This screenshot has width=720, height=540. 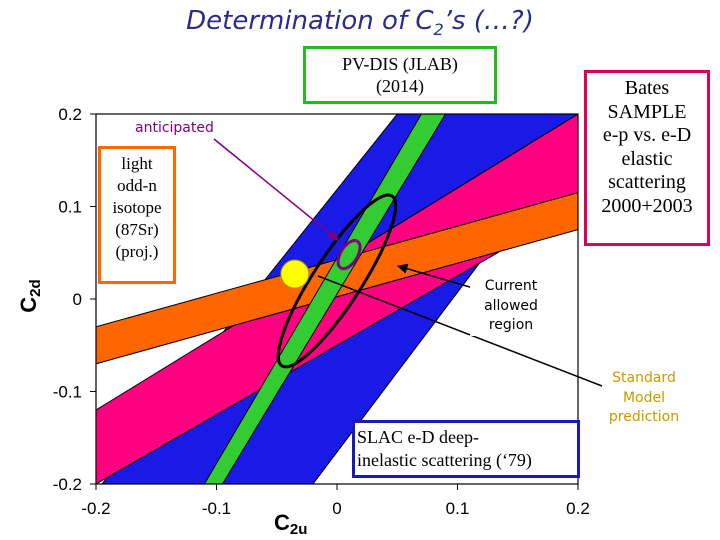 I want to click on y-tick-label: 0.2, so click(x=70, y=114).